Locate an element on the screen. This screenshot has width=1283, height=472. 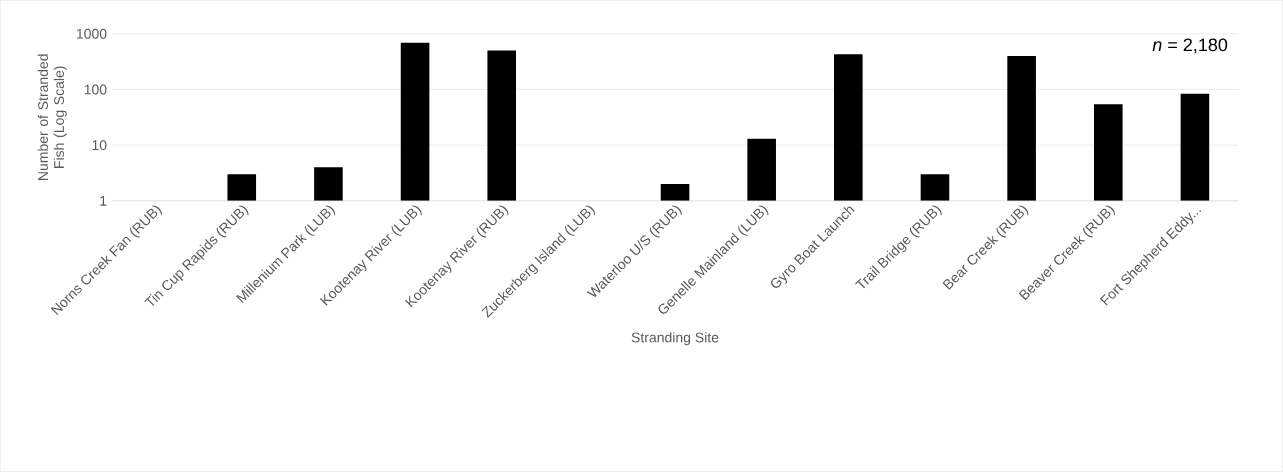
annotation: n = 2,180 is located at coordinates (1190, 46).